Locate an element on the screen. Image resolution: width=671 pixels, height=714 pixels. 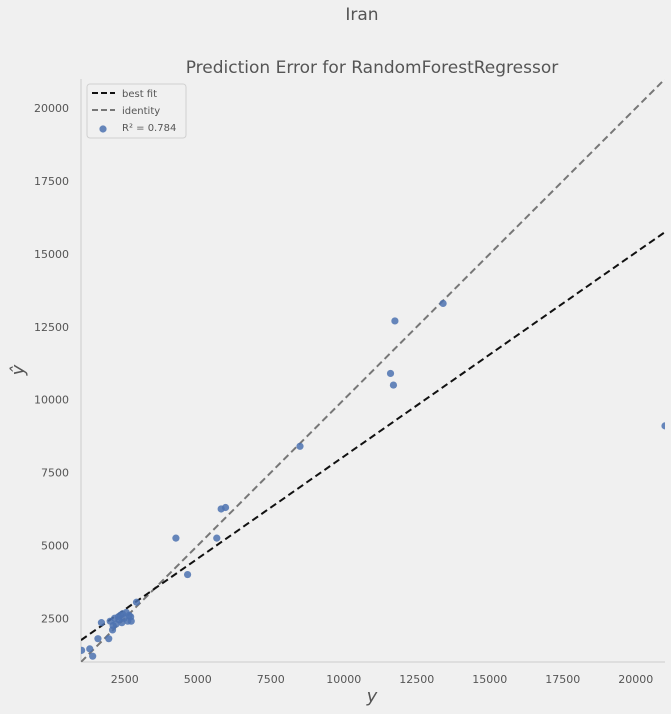
legend-label-2: R² = 0.784 is located at coordinates (149, 128).